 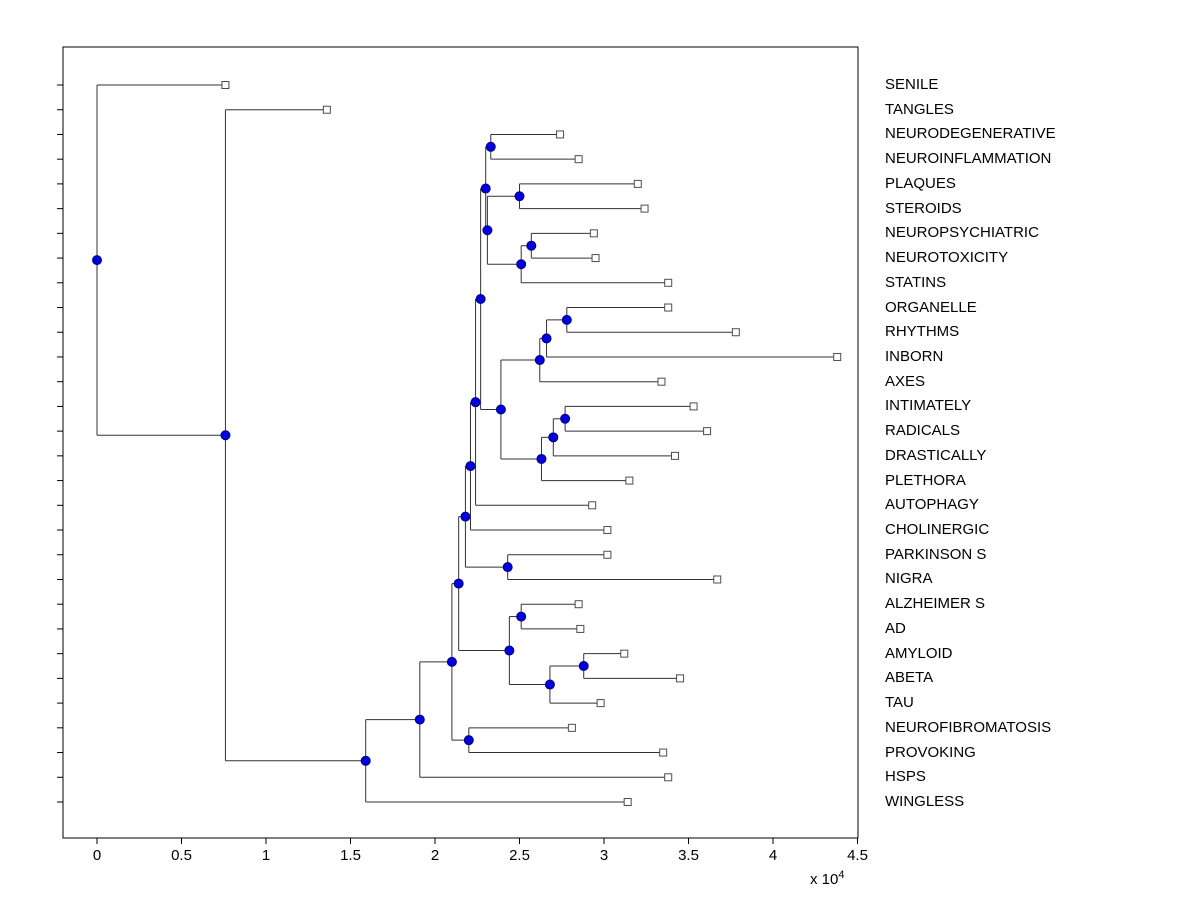 I want to click on leaf-label: NEURODEGENERATIVE, so click(x=970, y=134).